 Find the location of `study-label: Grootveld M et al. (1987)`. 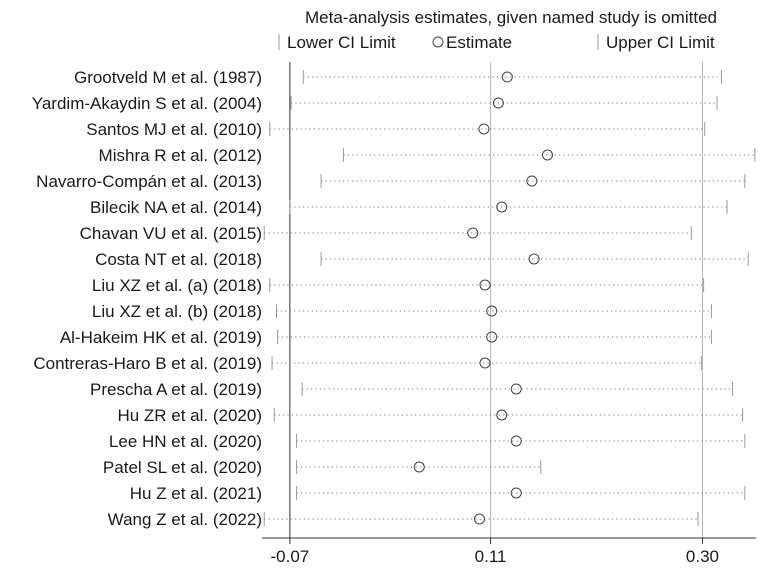

study-label: Grootveld M et al. (1987) is located at coordinates (168, 77).